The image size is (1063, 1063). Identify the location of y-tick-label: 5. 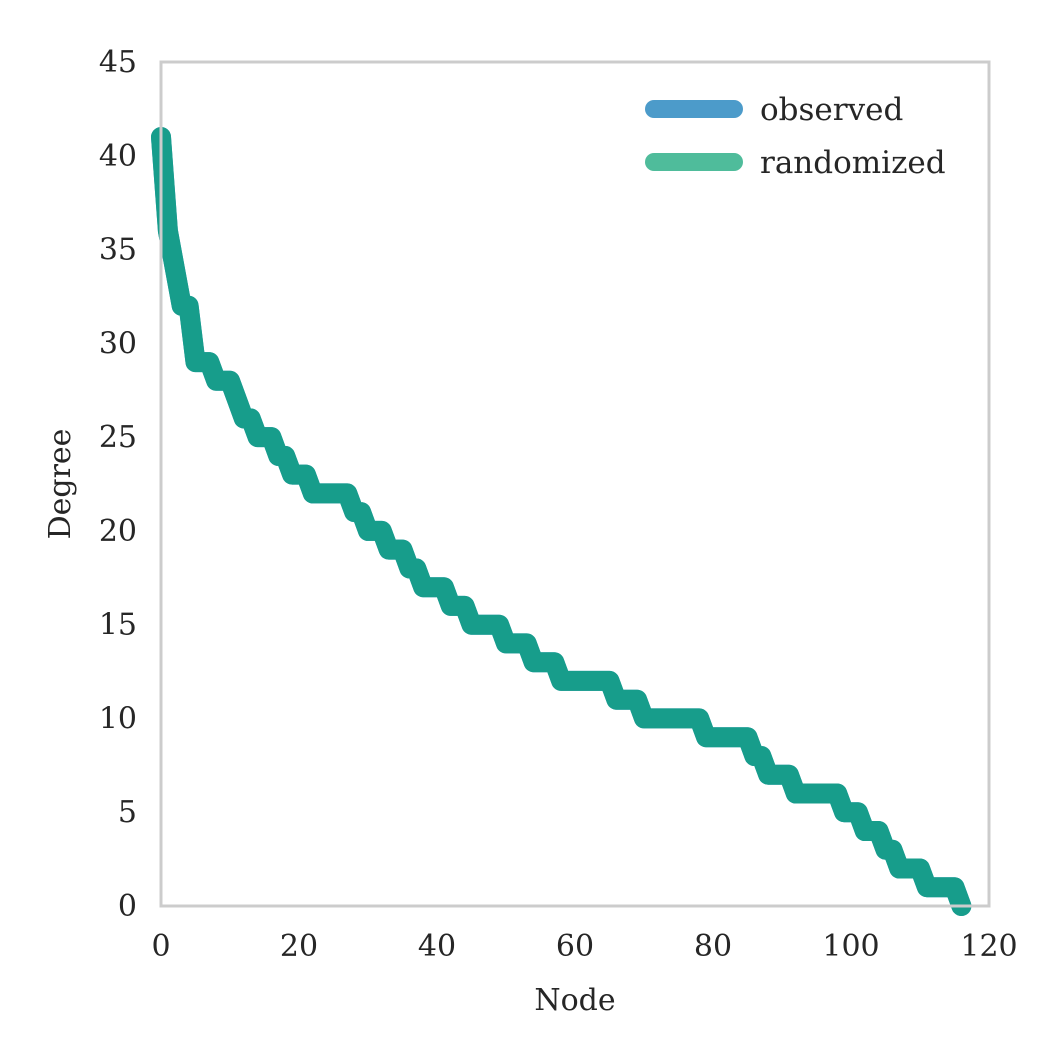
(127, 812).